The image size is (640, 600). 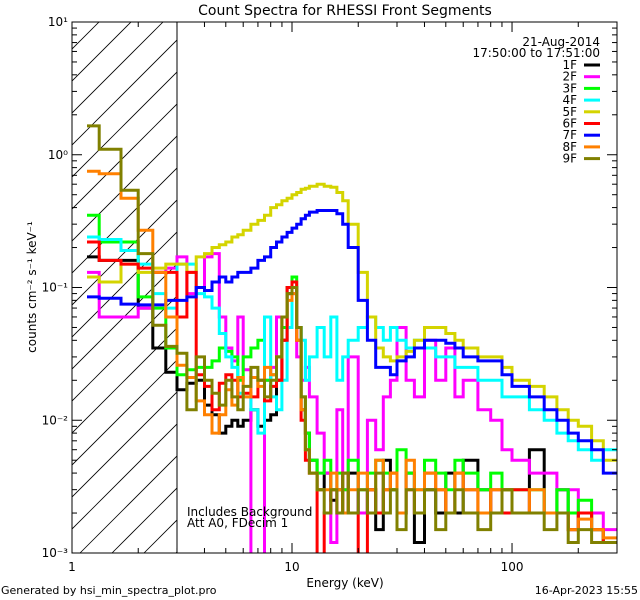 What do you see at coordinates (581, 135) in the screenshot?
I see `legend-item-7F: 7F` at bounding box center [581, 135].